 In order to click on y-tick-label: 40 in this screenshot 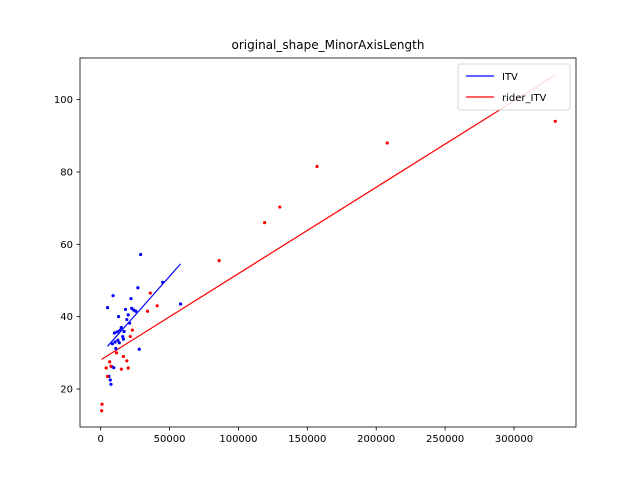, I will do `click(66, 317)`.